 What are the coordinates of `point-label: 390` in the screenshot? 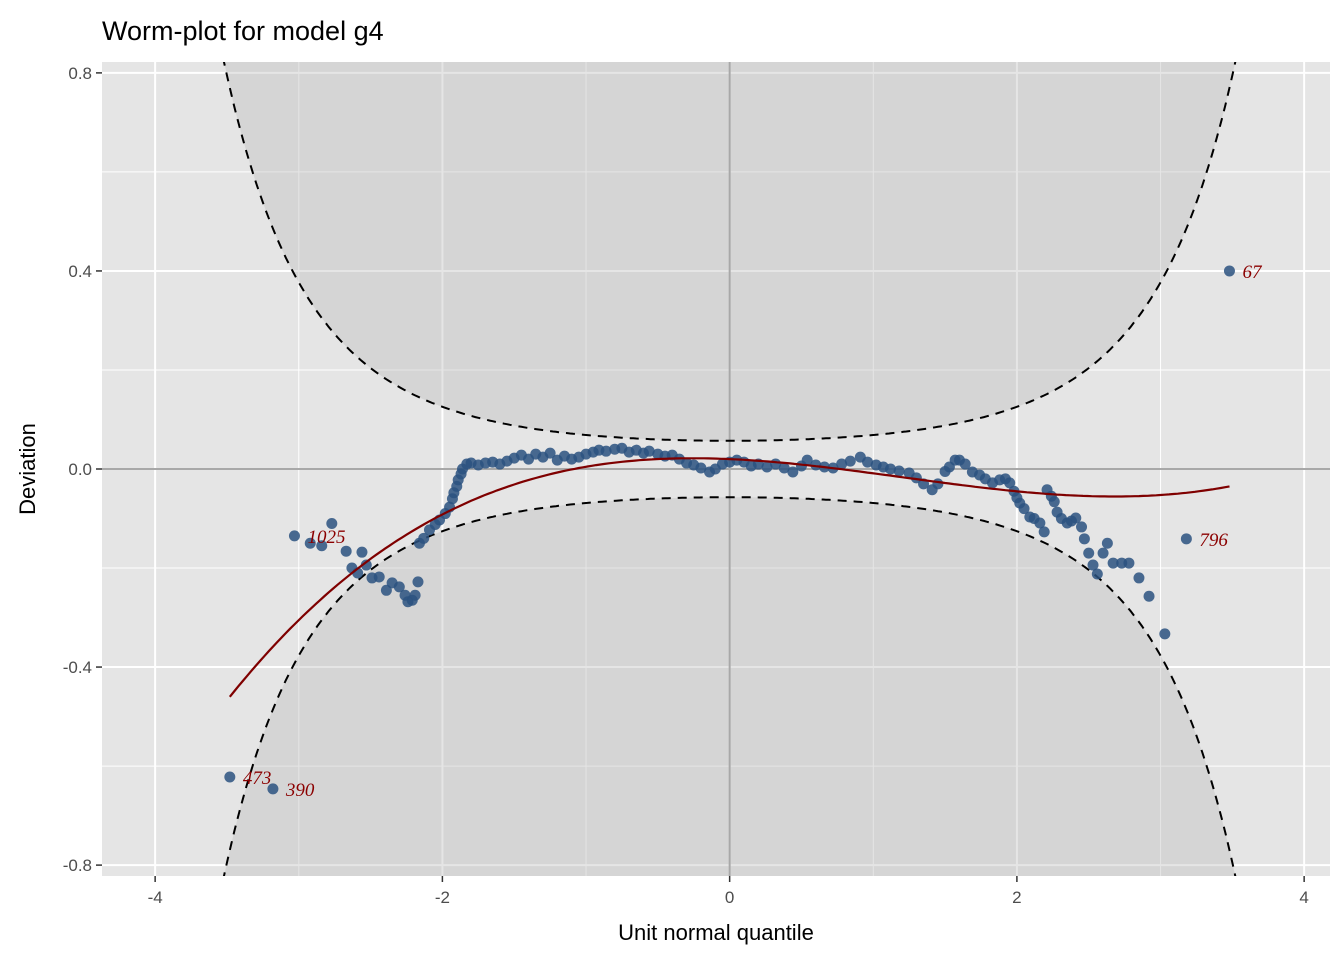 It's located at (300, 790).